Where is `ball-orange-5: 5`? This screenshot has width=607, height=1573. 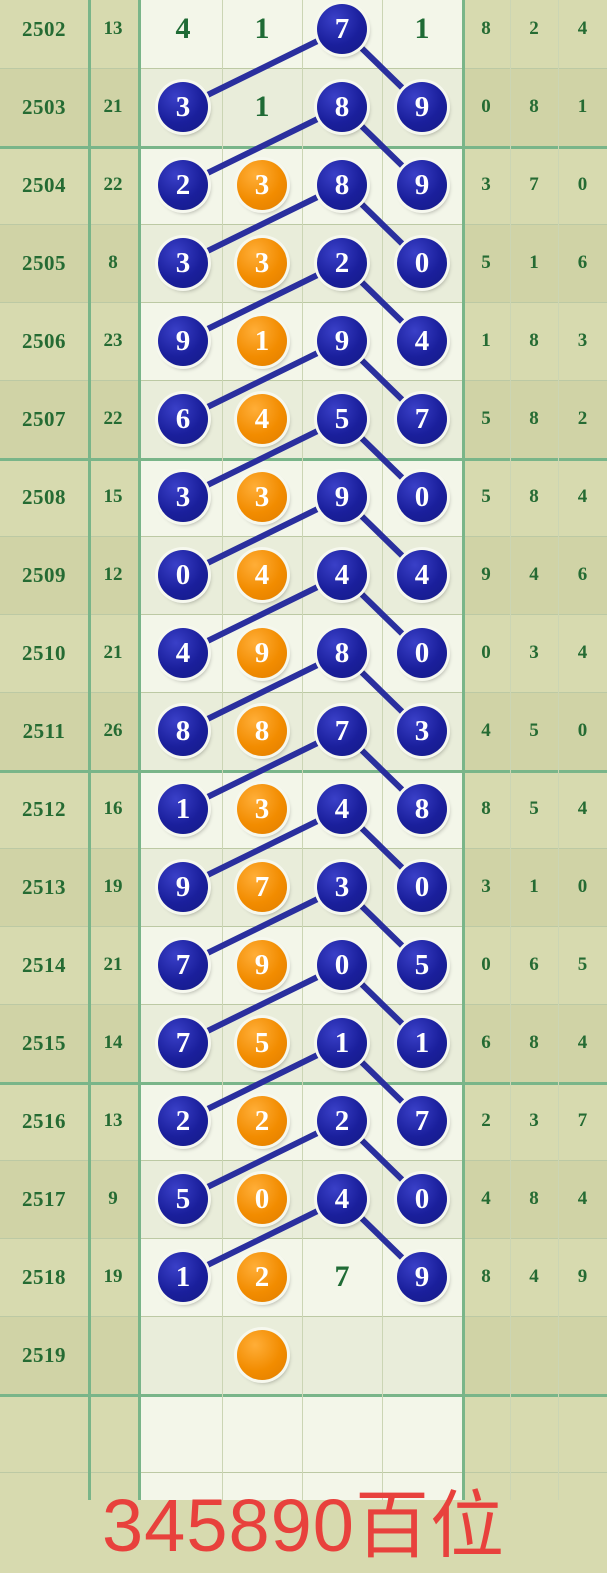
ball-orange-5: 5 is located at coordinates (262, 1043).